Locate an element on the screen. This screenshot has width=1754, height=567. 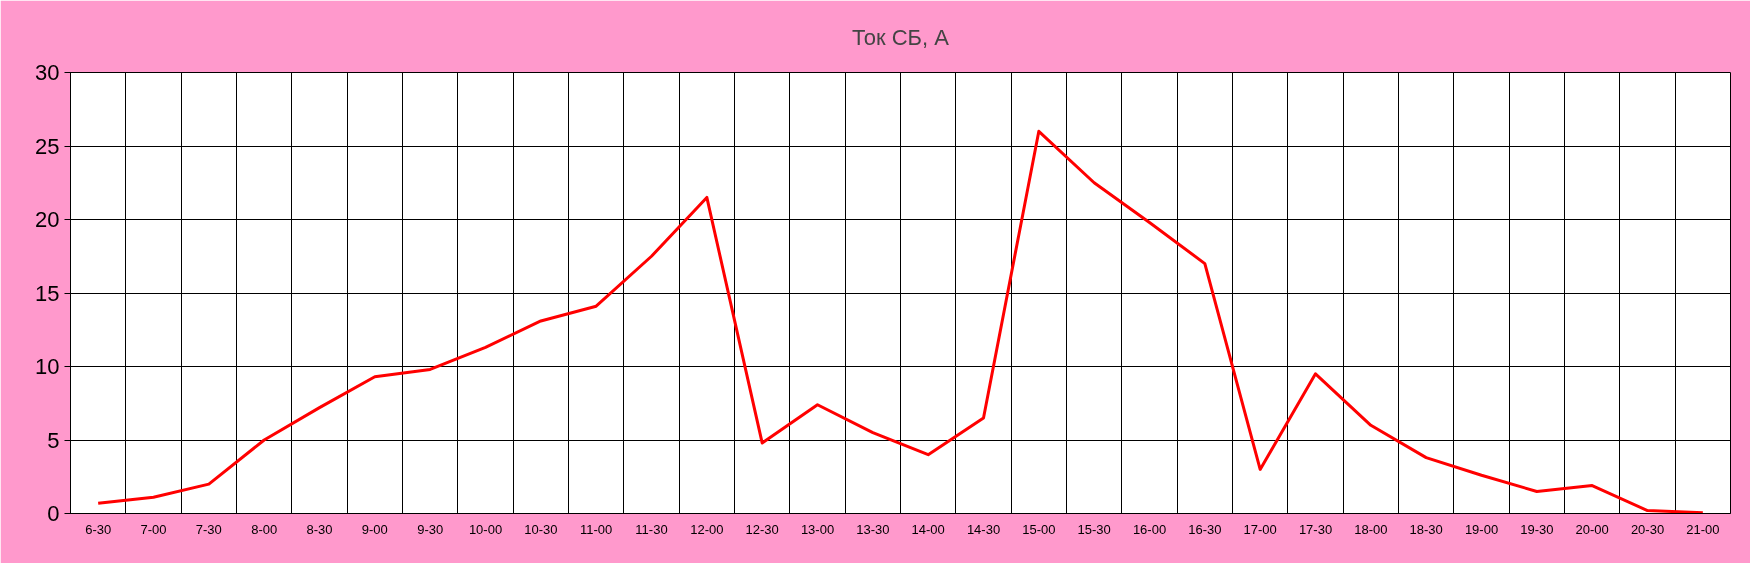
x-tick-label: 15-00 is located at coordinates (1039, 529).